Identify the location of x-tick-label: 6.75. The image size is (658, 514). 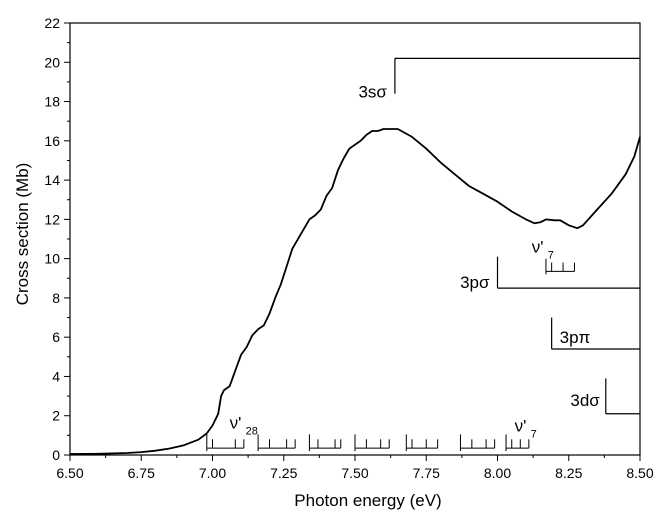
(141, 473).